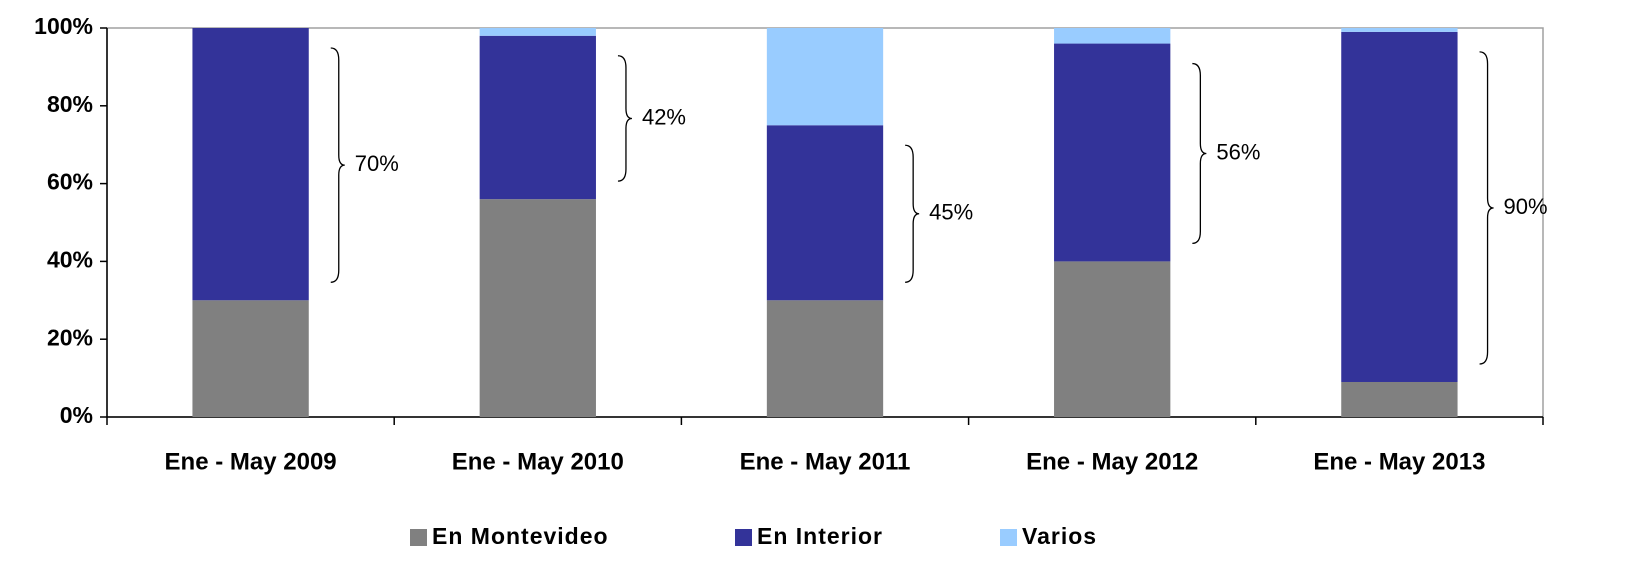  I want to click on data-label: 70%, so click(377, 163).